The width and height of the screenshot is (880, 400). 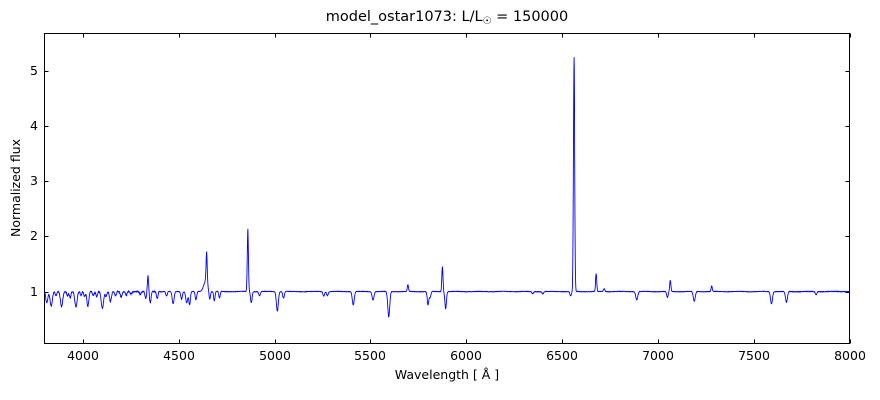 What do you see at coordinates (404, 17) in the screenshot?
I see `chart-title-prefix: model_ostar1073: L/L` at bounding box center [404, 17].